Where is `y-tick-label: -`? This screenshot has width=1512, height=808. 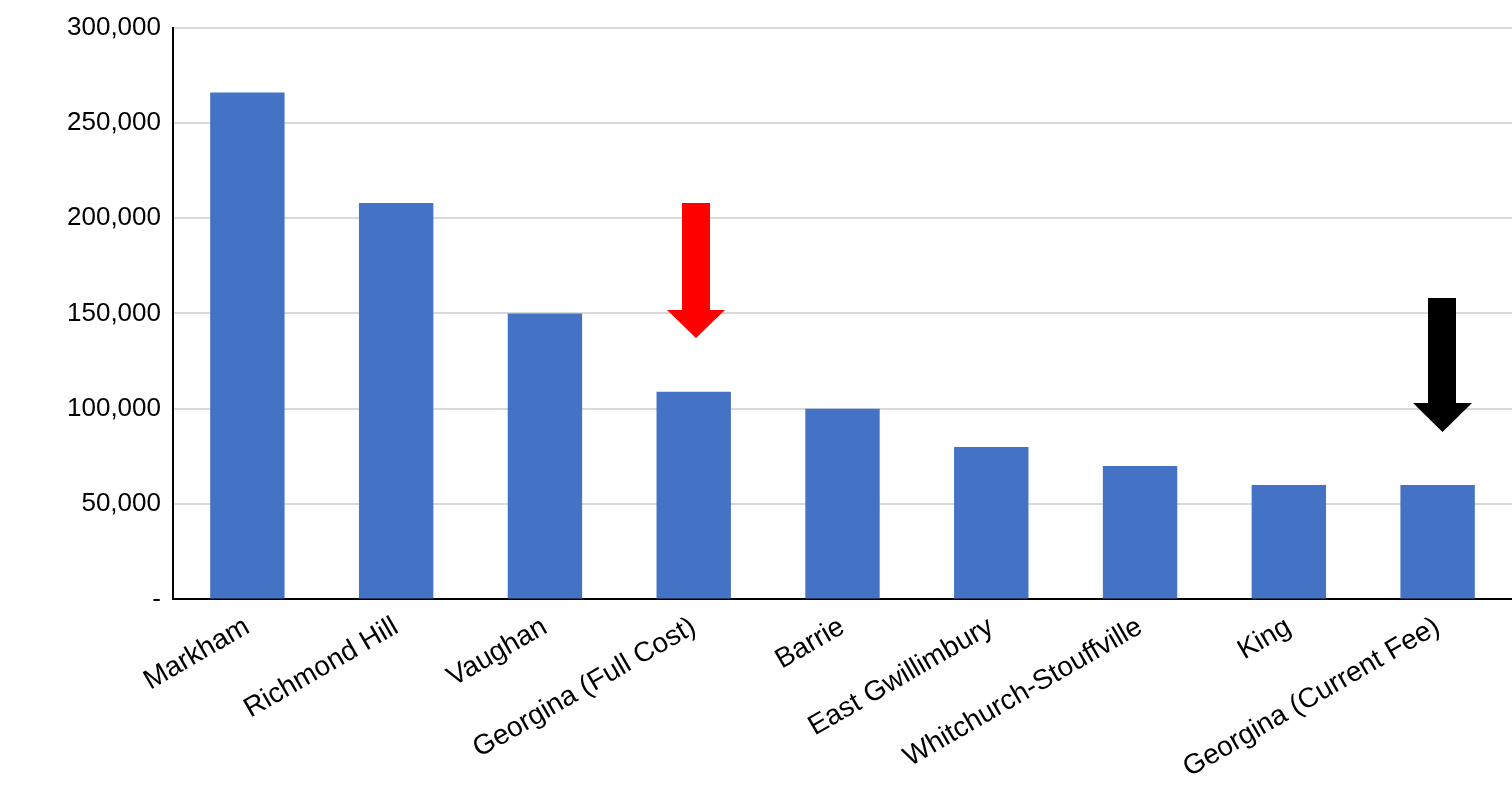 y-tick-label: - is located at coordinates (156, 597).